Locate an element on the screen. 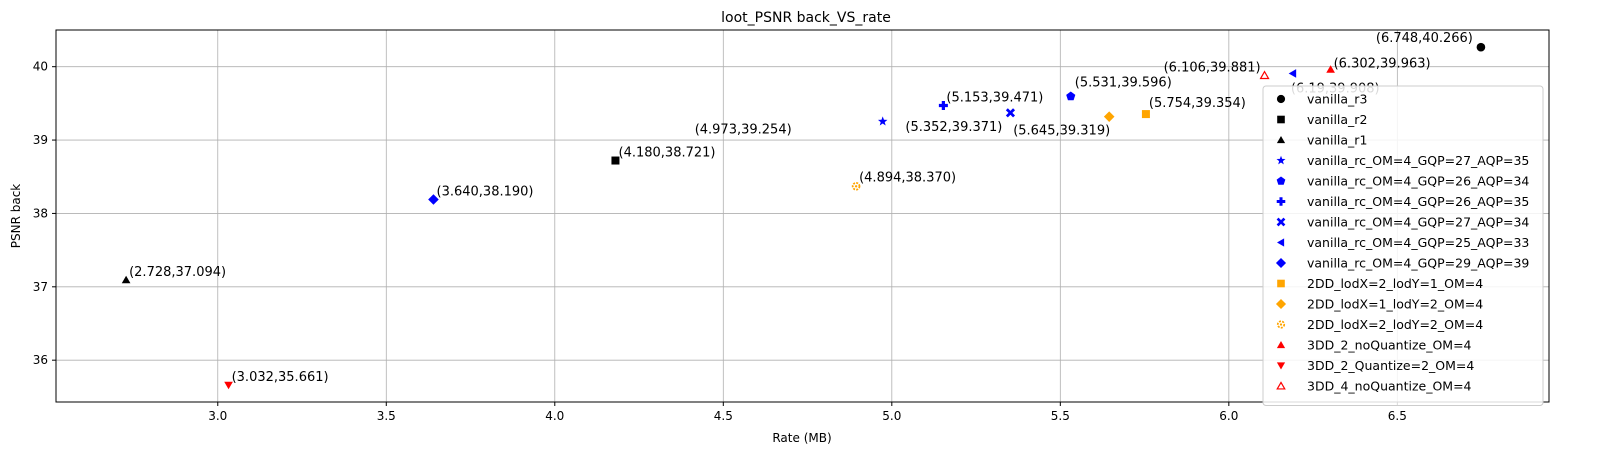 The width and height of the screenshot is (1617, 468). data-label: (5.153,39.471) is located at coordinates (994, 98).